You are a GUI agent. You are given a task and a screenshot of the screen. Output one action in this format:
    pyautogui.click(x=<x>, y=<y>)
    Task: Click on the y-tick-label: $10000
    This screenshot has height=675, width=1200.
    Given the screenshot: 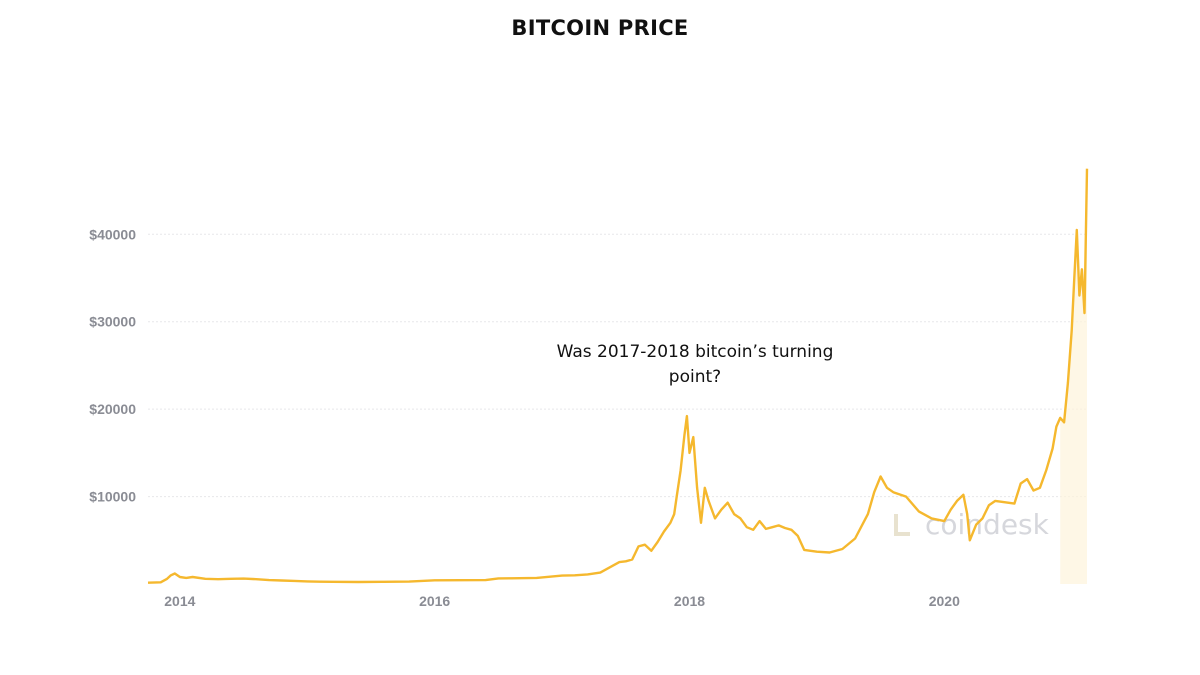 What is the action you would take?
    pyautogui.click(x=112, y=497)
    